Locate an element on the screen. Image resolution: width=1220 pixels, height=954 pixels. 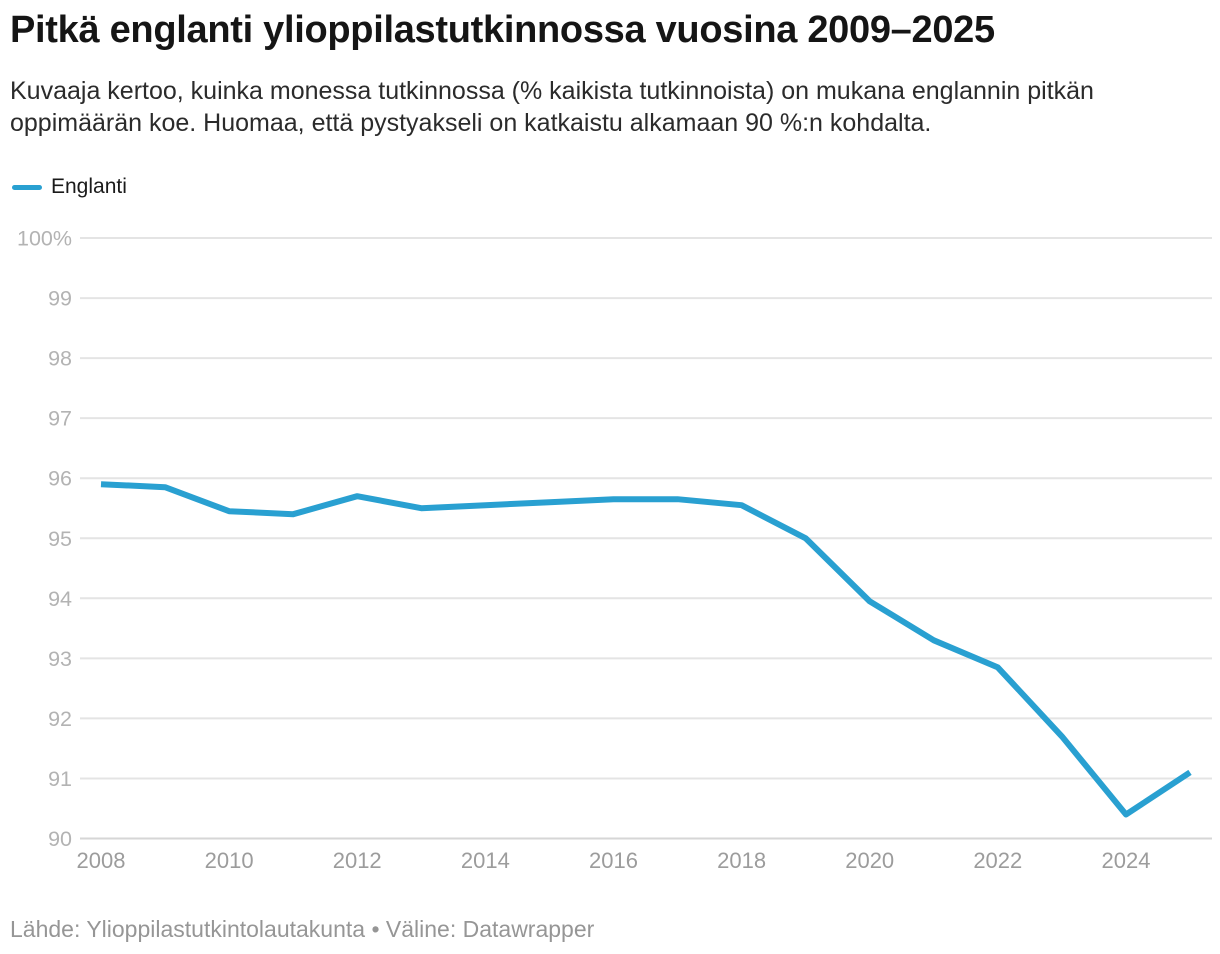
legend: Englanti is located at coordinates (69, 187).